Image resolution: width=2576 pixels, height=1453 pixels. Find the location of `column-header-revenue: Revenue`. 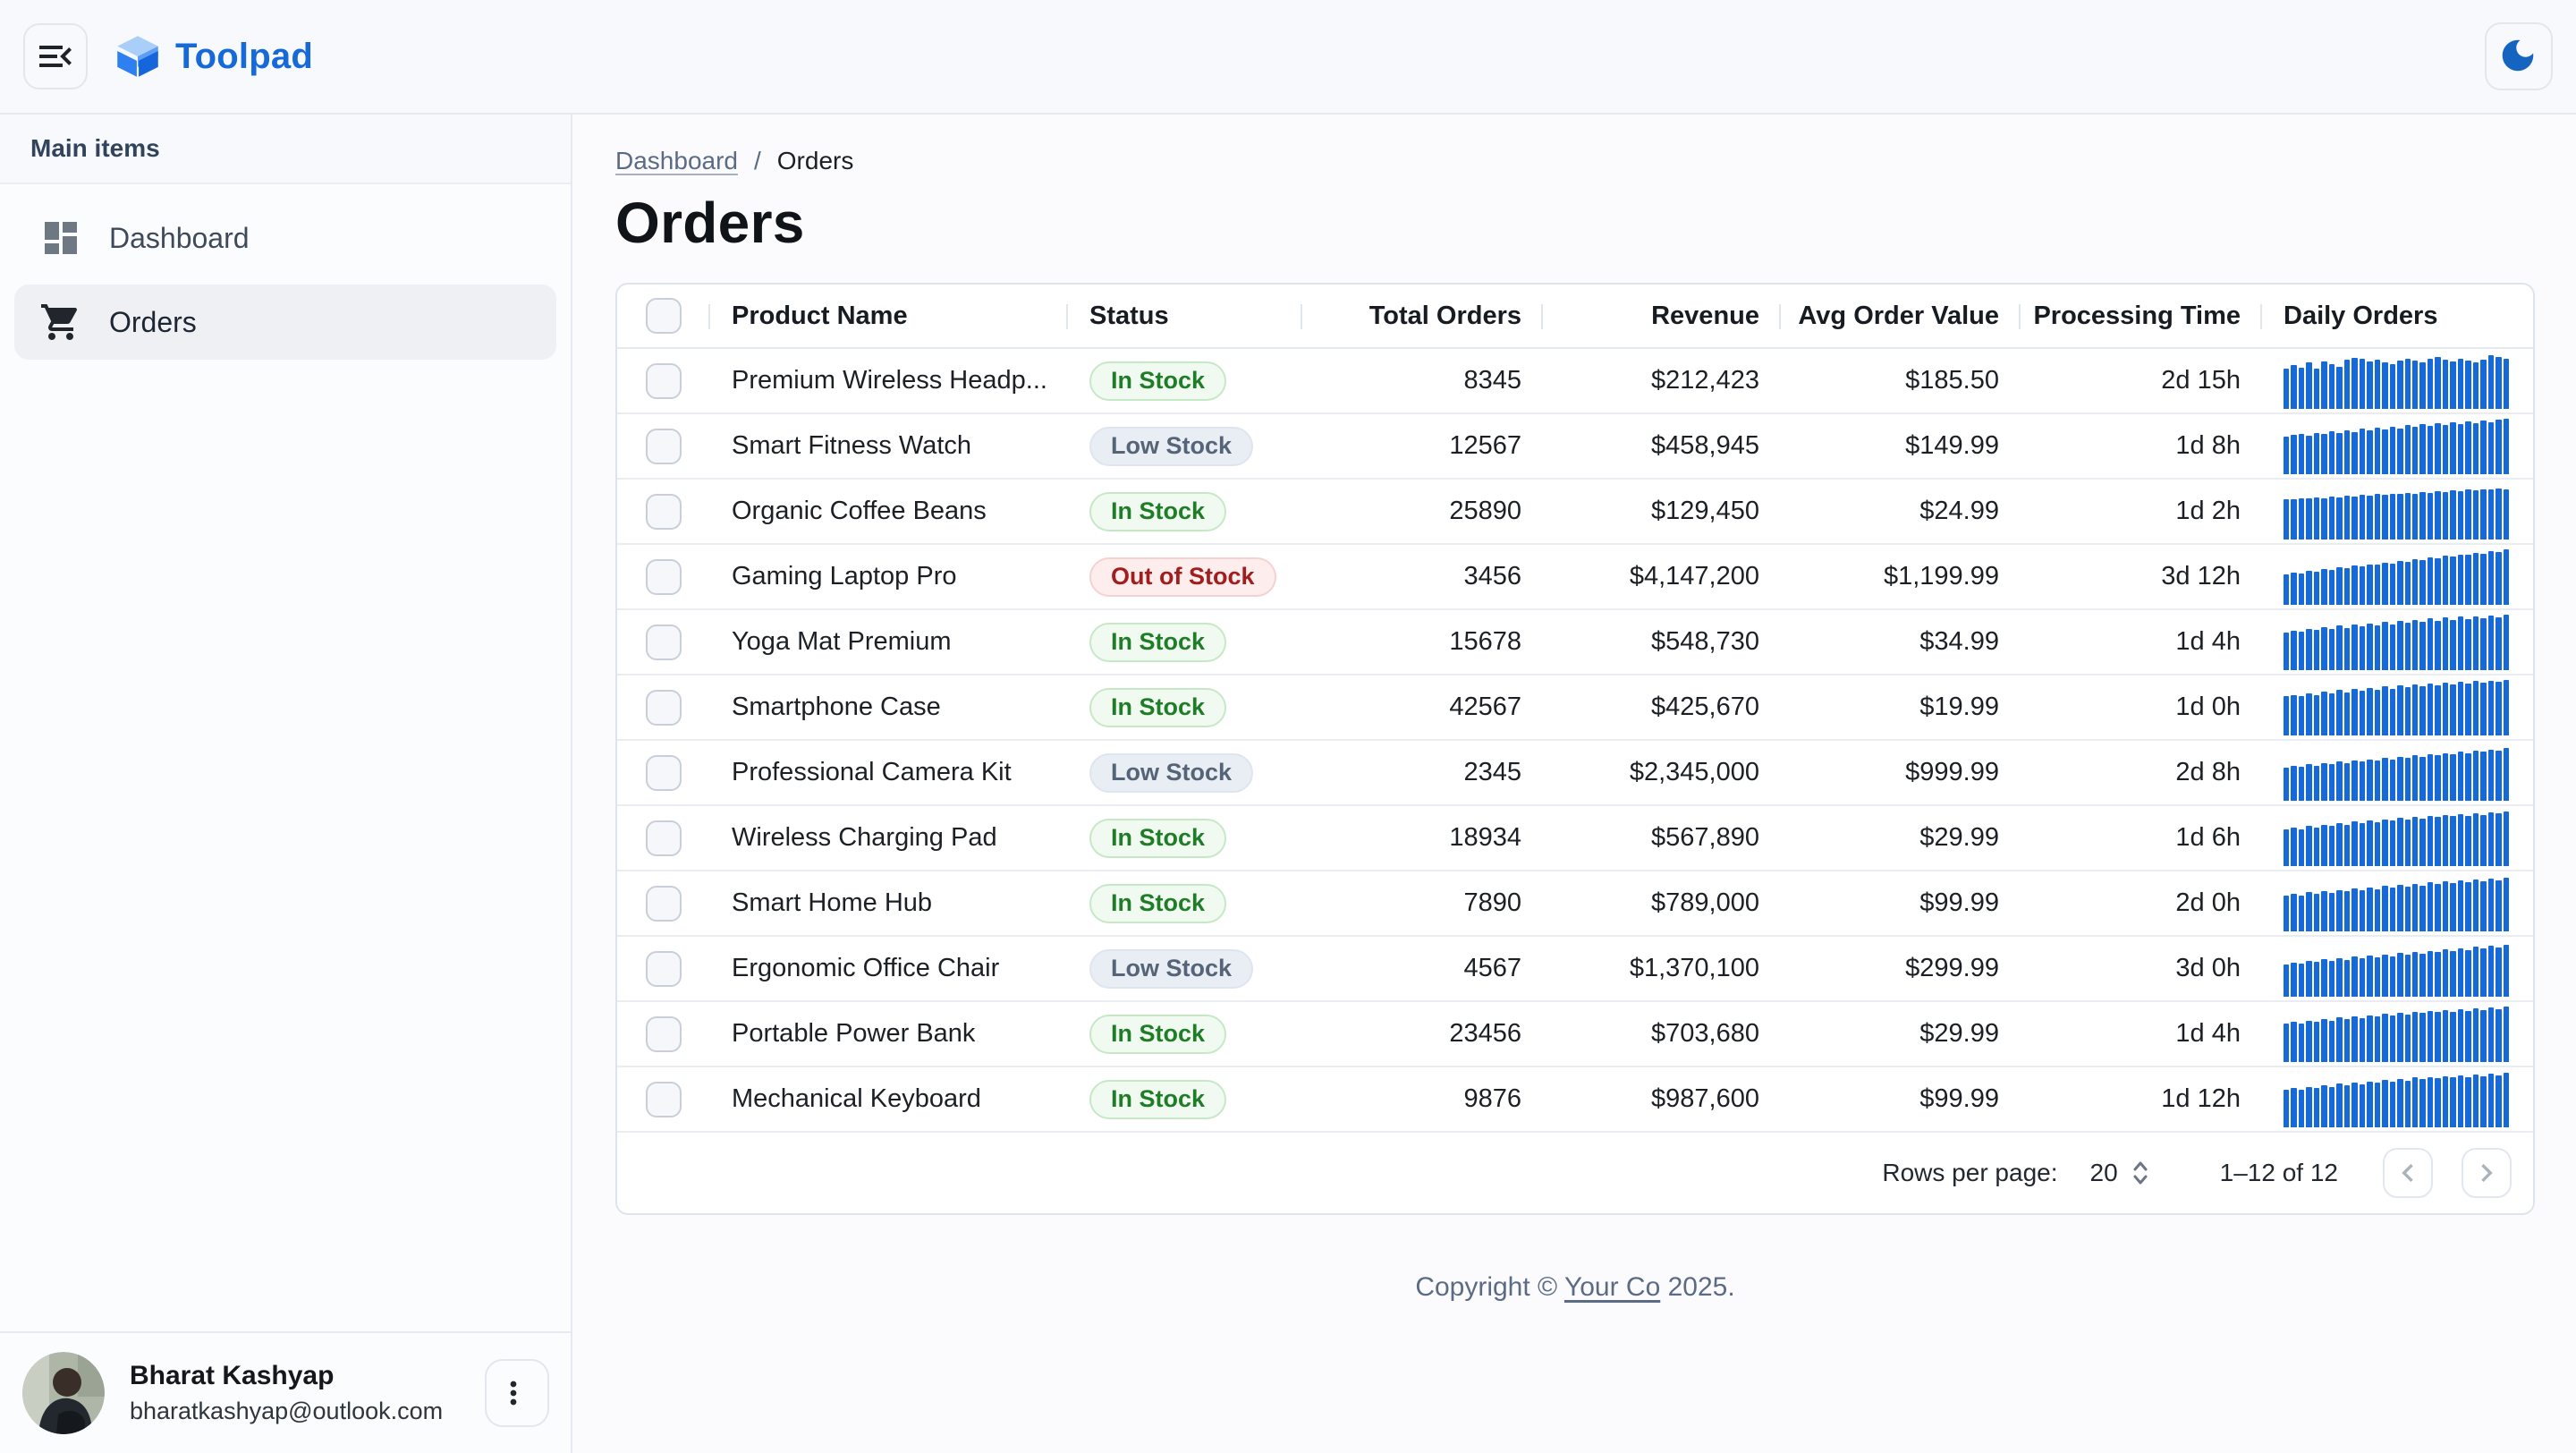

column-header-revenue: Revenue is located at coordinates (1662, 316).